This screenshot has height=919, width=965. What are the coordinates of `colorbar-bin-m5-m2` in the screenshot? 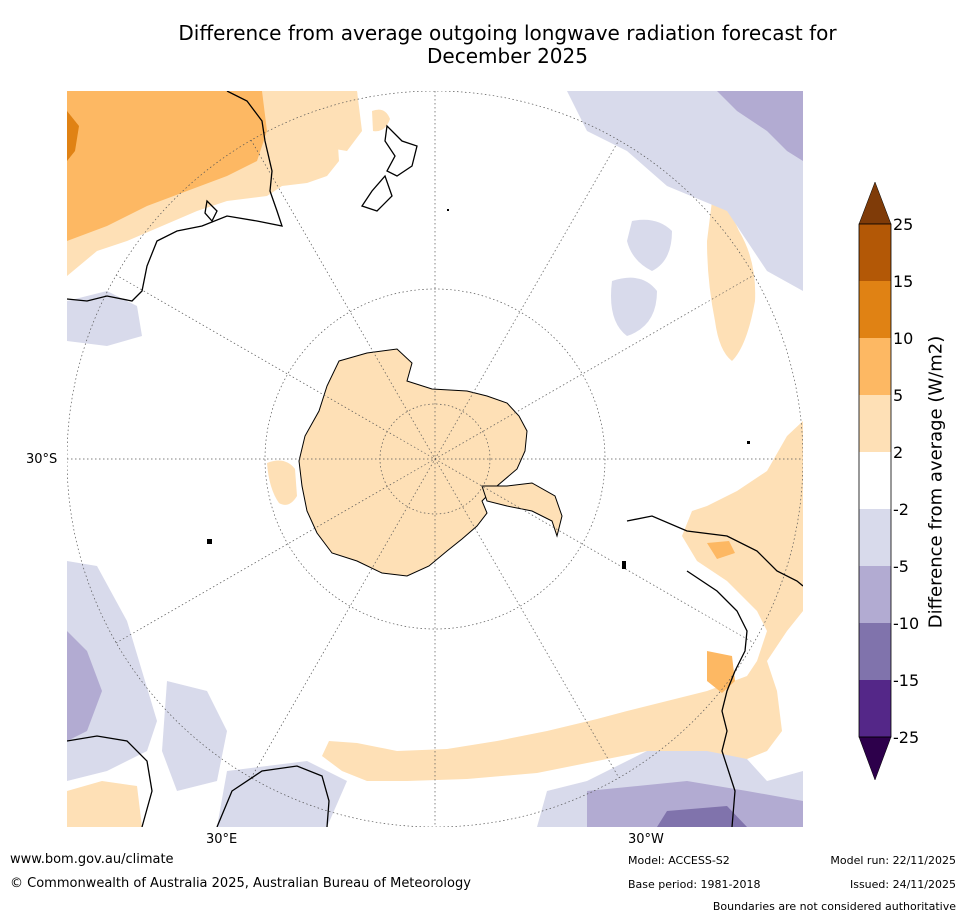 It's located at (875, 537).